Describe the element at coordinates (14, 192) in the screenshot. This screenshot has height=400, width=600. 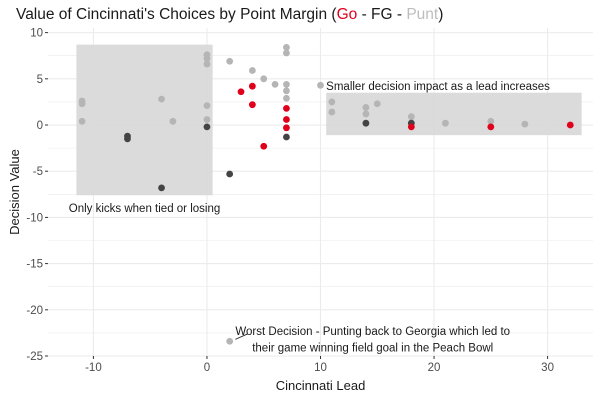
I see `y-axis-label: Decision Value` at that location.